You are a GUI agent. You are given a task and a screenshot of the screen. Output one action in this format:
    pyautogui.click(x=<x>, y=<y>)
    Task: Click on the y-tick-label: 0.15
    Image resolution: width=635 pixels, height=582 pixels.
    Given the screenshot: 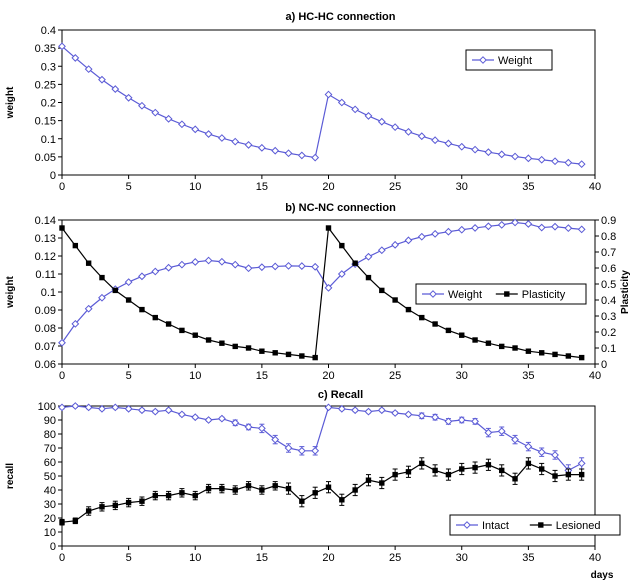 What is the action you would take?
    pyautogui.click(x=45, y=122)
    